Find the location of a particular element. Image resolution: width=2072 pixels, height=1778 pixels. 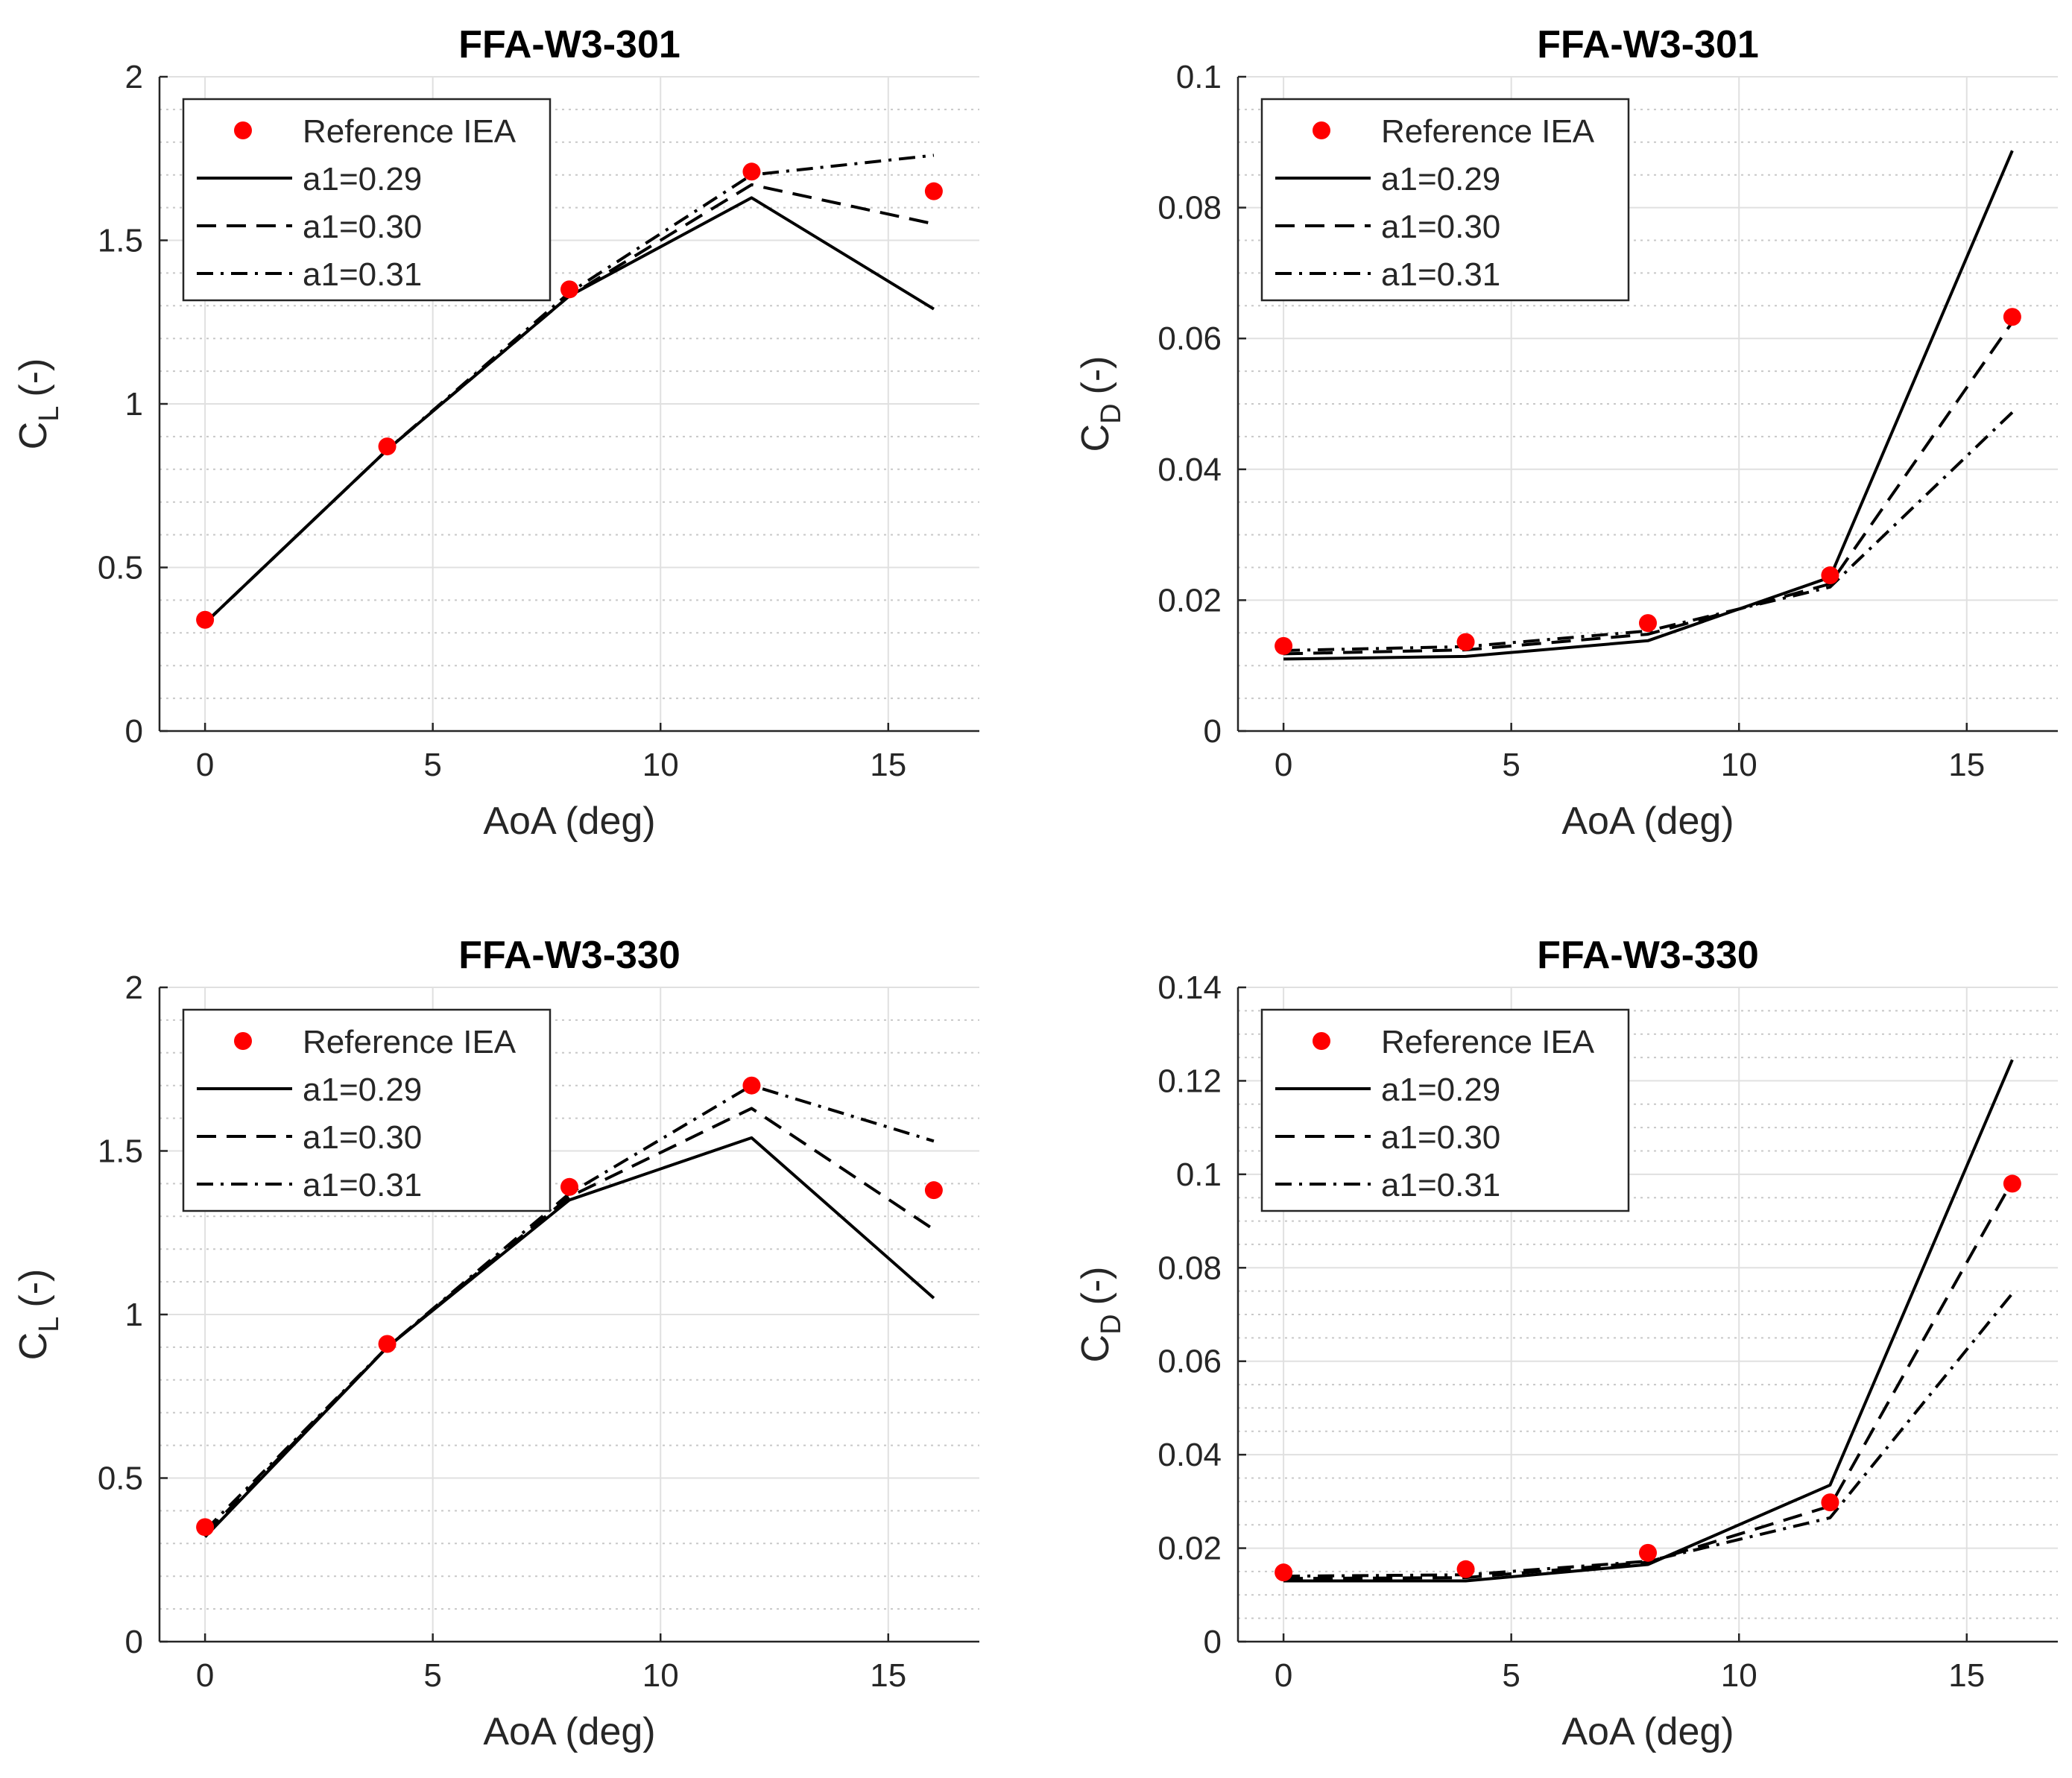

y-axis-label: CD (-) is located at coordinates (1100, 1315).